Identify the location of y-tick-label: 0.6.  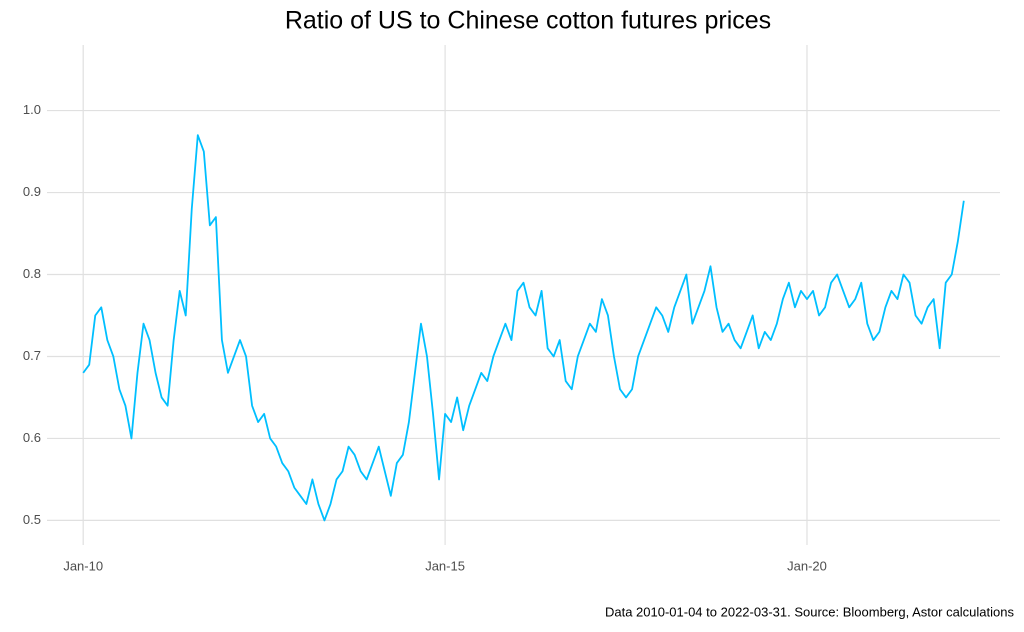
(32, 437).